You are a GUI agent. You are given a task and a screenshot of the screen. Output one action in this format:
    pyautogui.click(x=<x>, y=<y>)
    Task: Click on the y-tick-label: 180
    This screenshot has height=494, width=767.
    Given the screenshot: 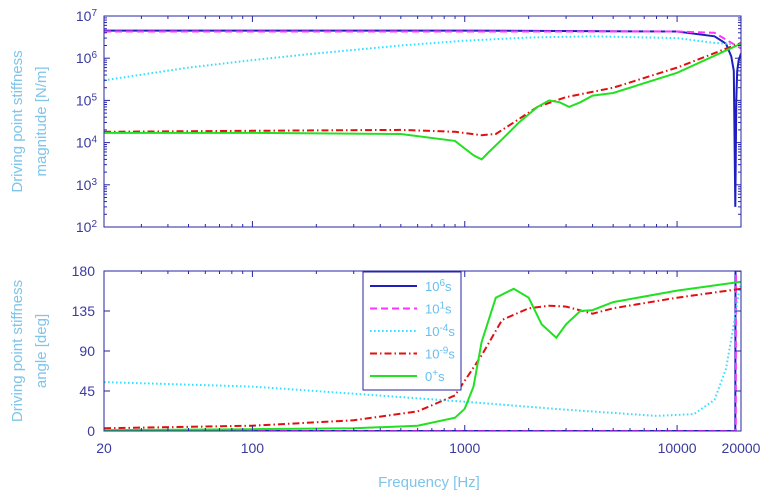 What is the action you would take?
    pyautogui.click(x=84, y=271)
    